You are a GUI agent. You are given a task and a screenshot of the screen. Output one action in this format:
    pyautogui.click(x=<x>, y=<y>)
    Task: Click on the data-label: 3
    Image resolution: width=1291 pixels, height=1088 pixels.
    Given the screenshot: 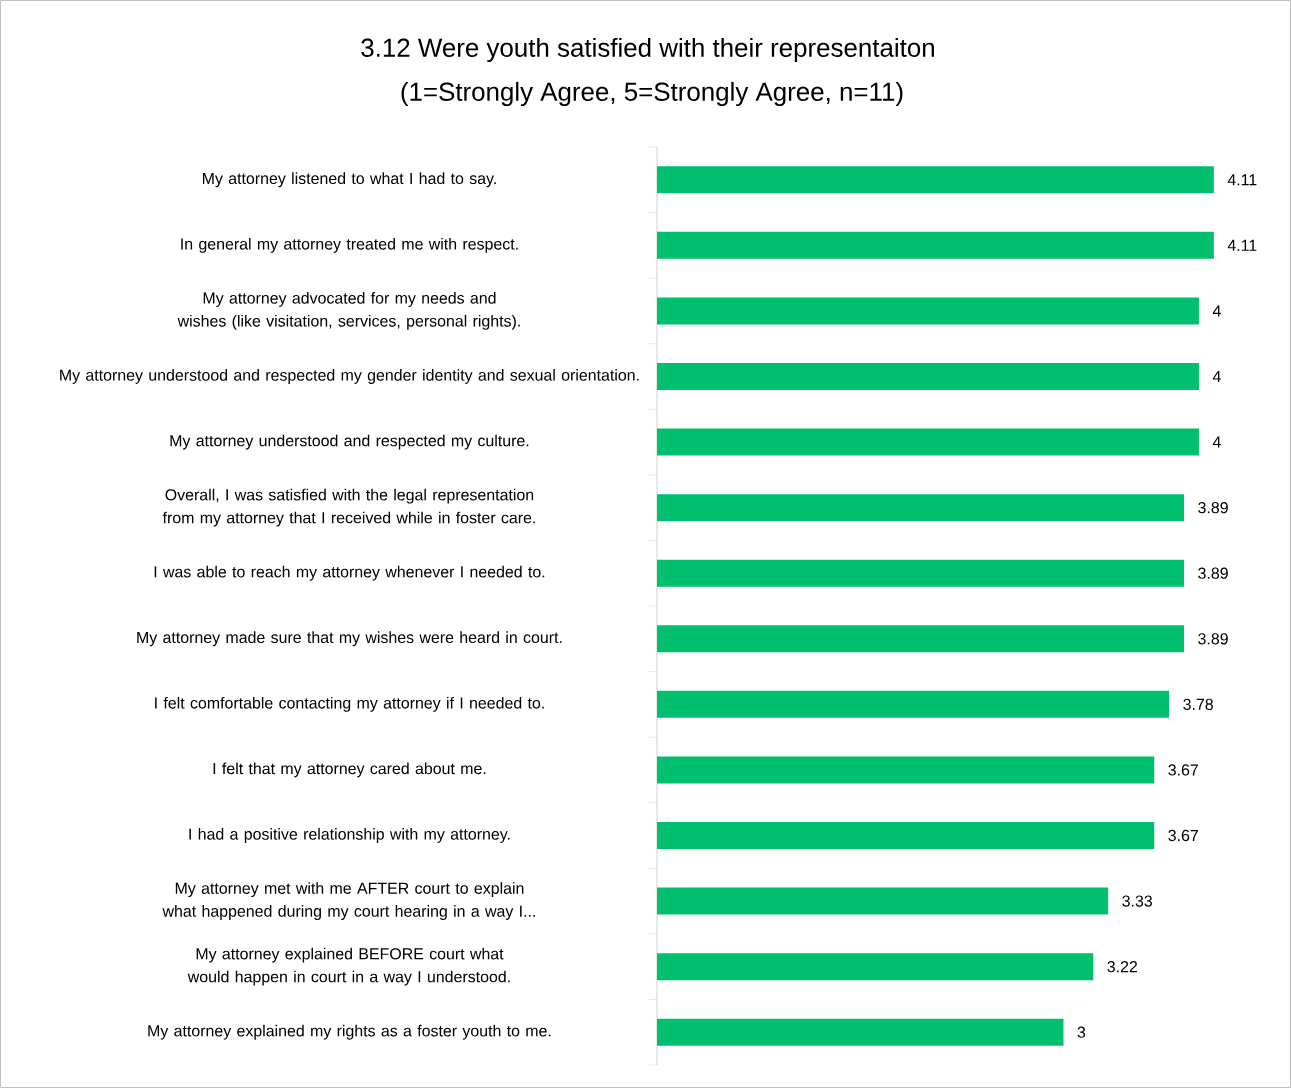 What is the action you would take?
    pyautogui.click(x=1081, y=1032)
    